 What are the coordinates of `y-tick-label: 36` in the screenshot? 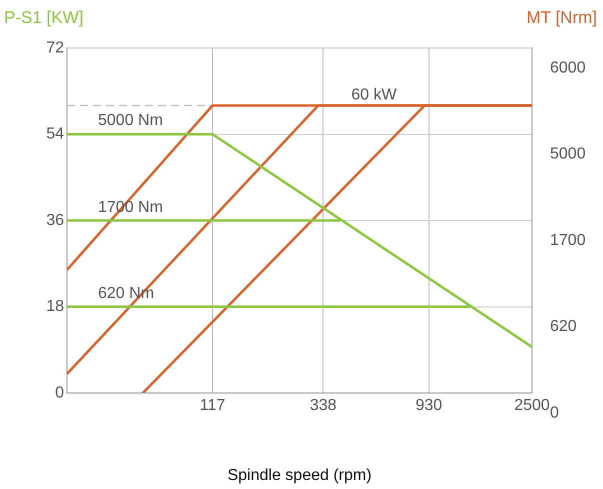 It's located at (55, 220).